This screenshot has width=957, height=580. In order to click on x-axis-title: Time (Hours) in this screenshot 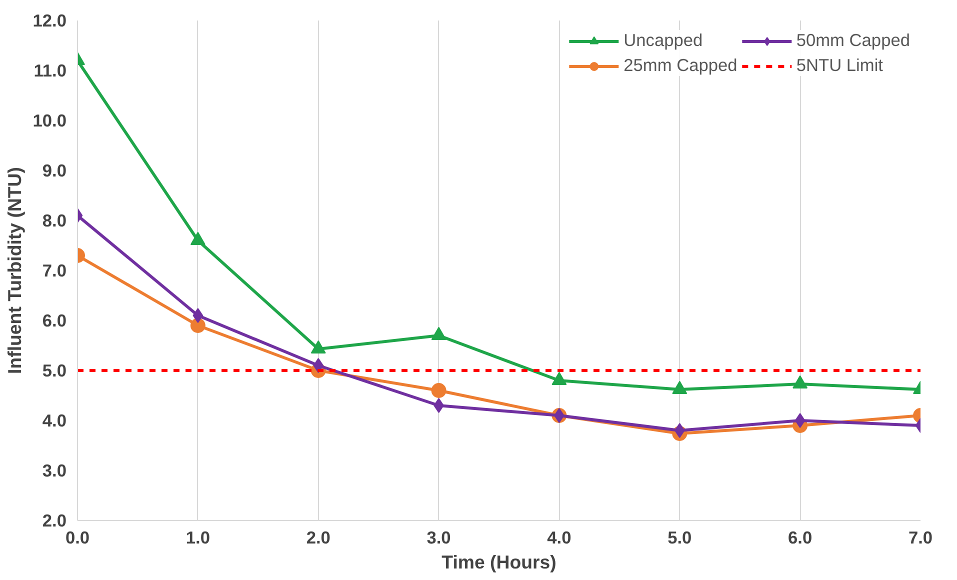, I will do `click(499, 562)`.